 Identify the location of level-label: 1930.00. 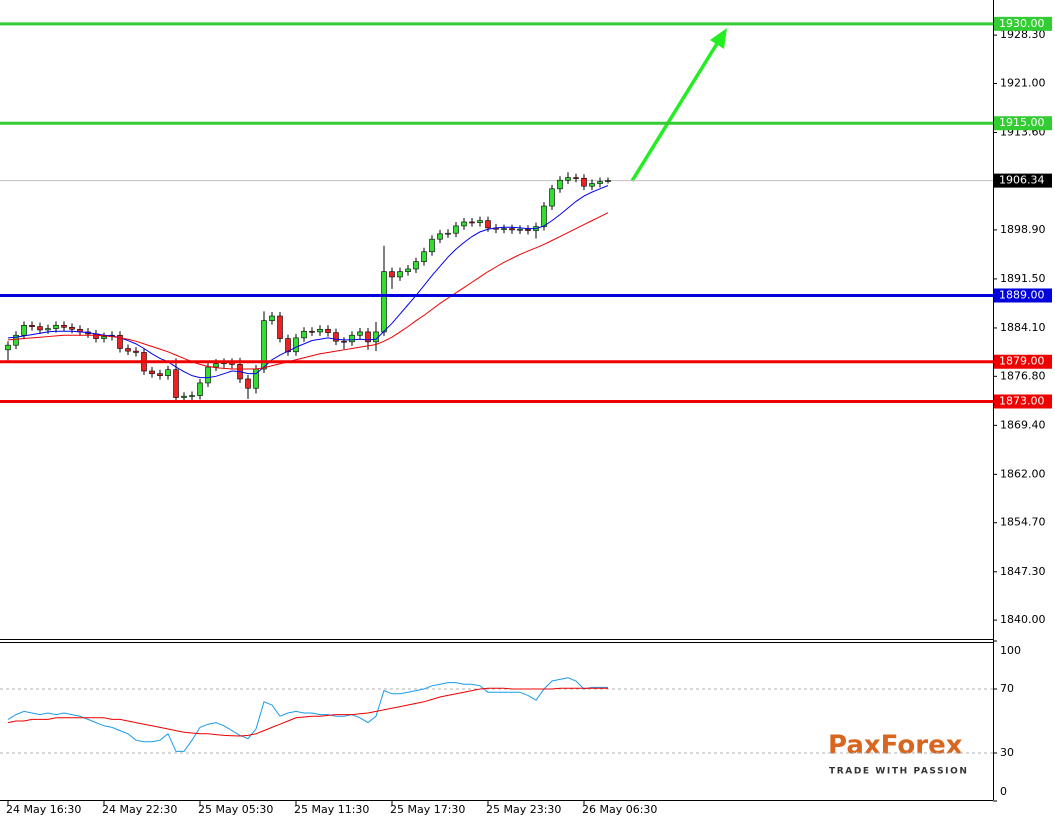
(1022, 23).